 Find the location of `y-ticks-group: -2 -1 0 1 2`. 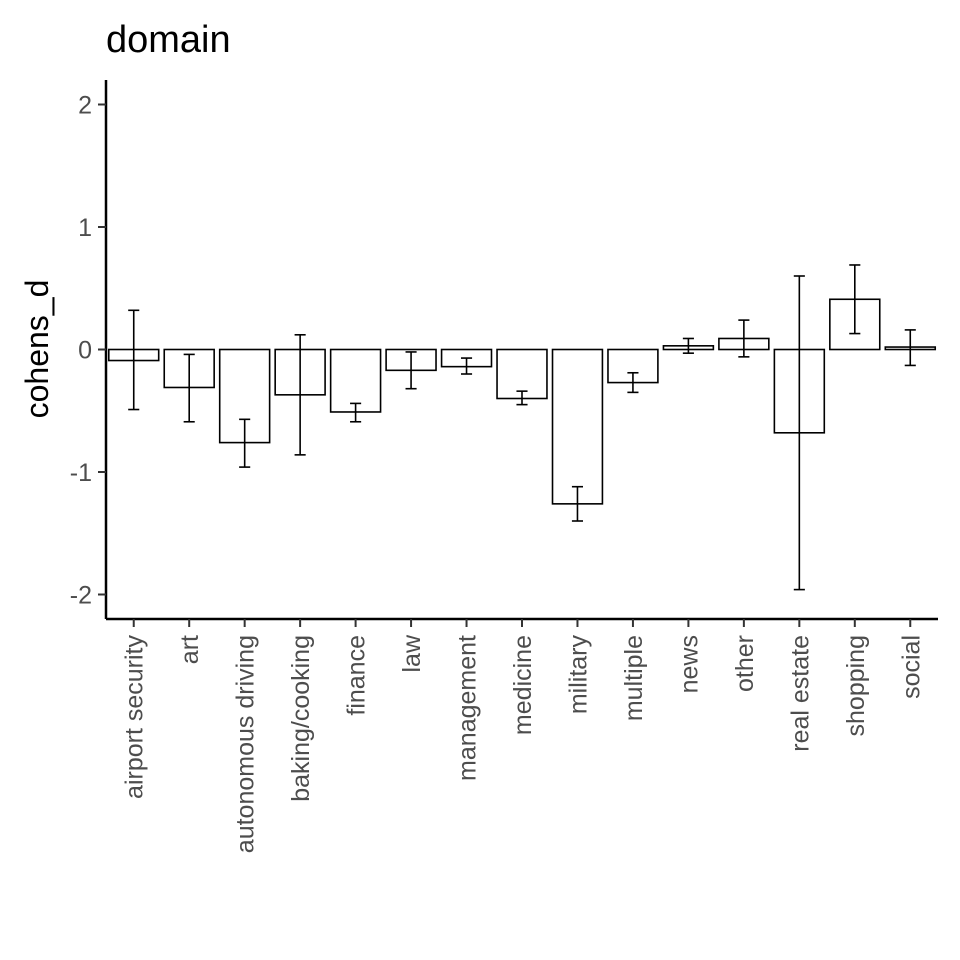

y-ticks-group: -2 -1 0 1 2 is located at coordinates (88, 351).